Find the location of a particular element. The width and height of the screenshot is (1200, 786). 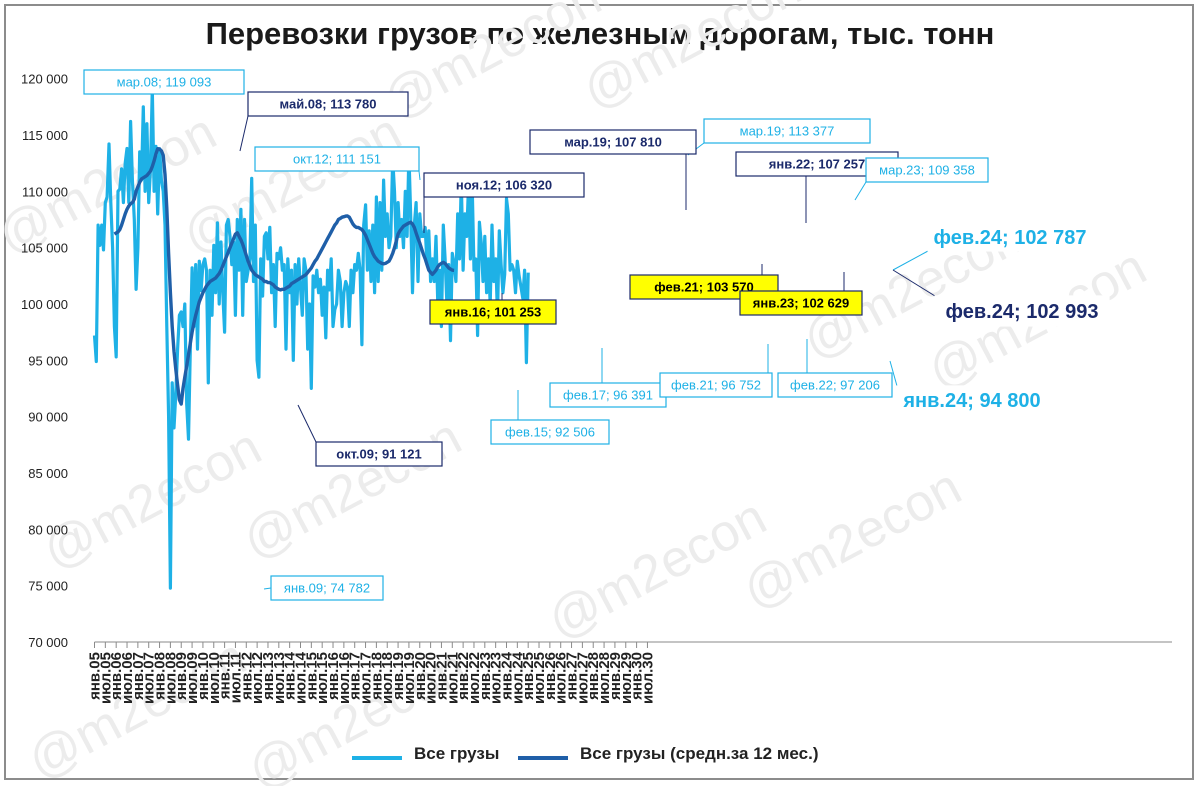

callout-label: мар.23; 109 358 is located at coordinates (927, 170).